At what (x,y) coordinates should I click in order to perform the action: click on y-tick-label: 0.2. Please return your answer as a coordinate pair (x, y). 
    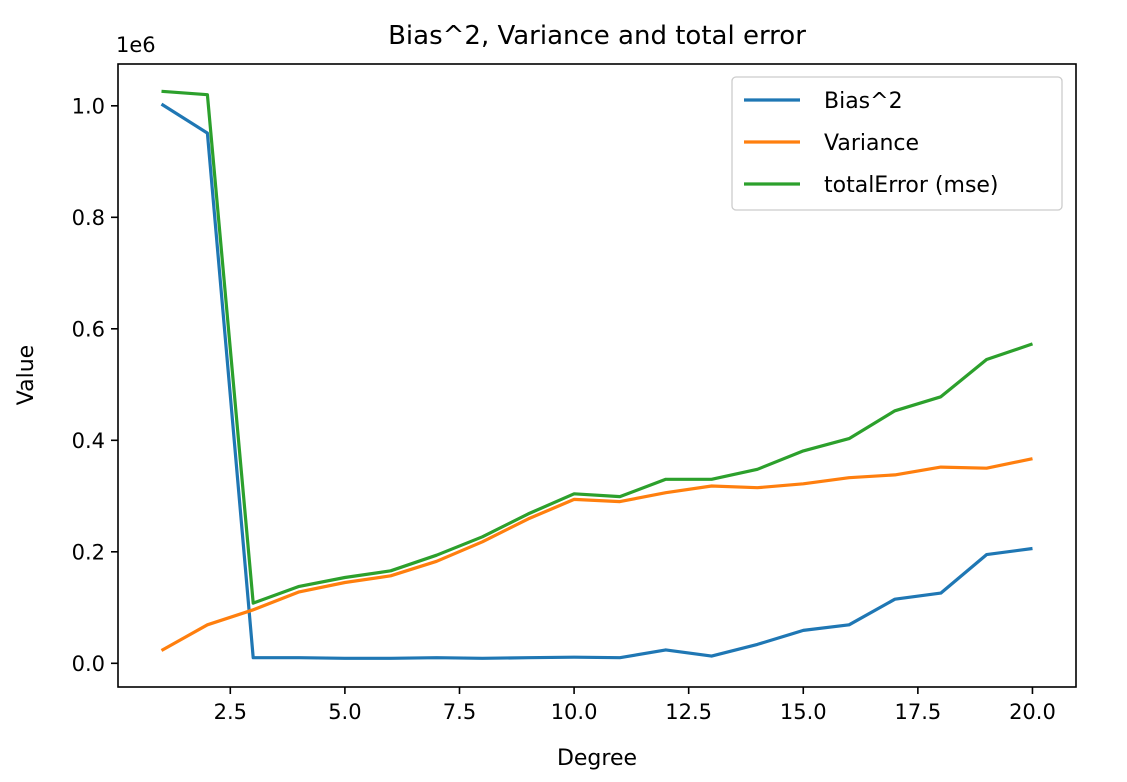
    Looking at the image, I should click on (88, 552).